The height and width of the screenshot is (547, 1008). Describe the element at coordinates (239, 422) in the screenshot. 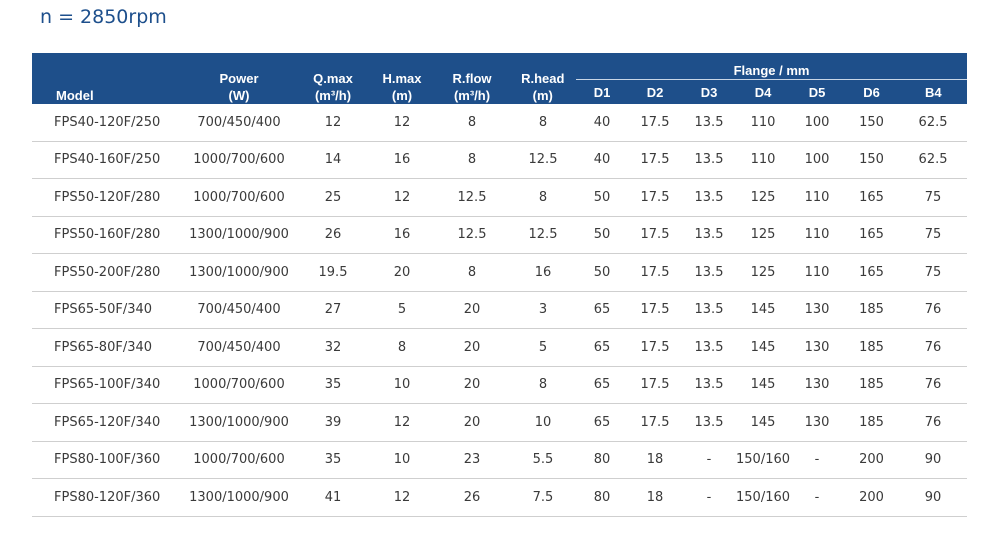

I see `cell-power: 1300/1000/900` at that location.